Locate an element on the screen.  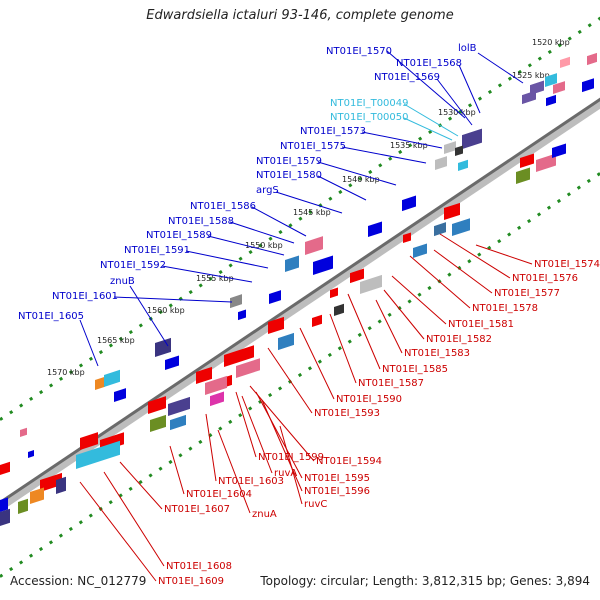
gene-label: NT01EI_1577 is located at coordinates (527, 293).